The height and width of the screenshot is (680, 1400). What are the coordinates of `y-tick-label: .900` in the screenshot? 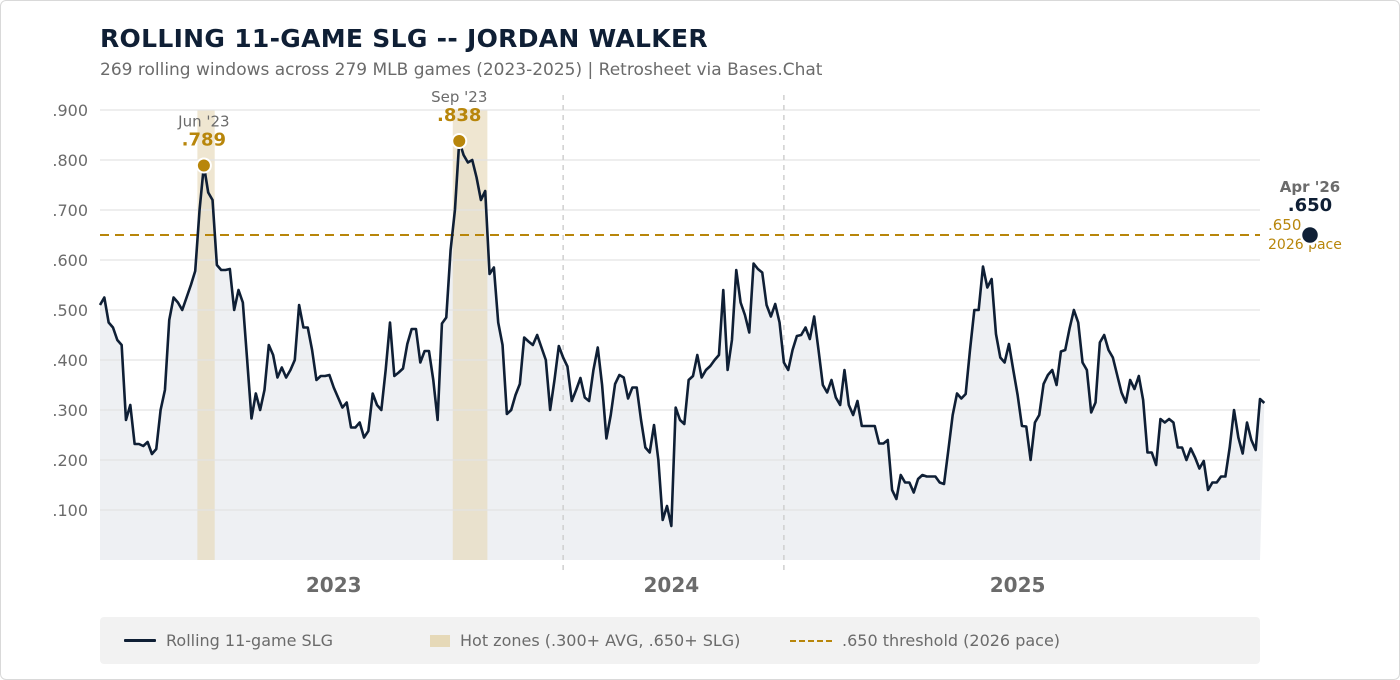 It's located at (70, 110).